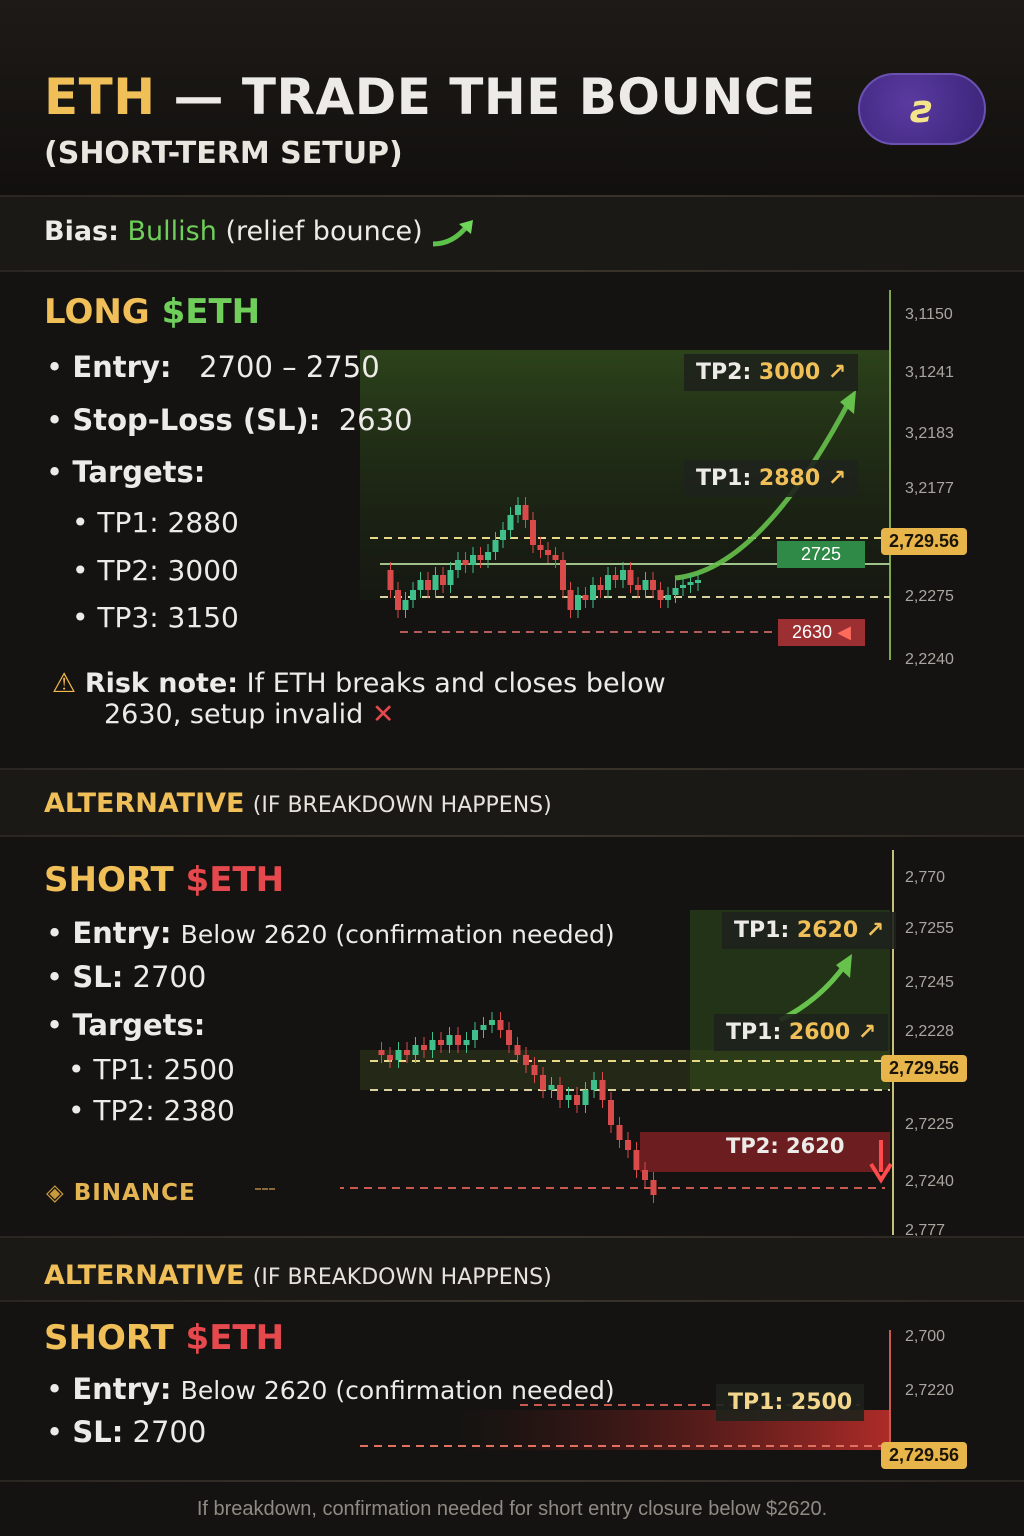 The width and height of the screenshot is (1024, 1536). I want to click on axis-tick: 2,770, so click(925, 877).